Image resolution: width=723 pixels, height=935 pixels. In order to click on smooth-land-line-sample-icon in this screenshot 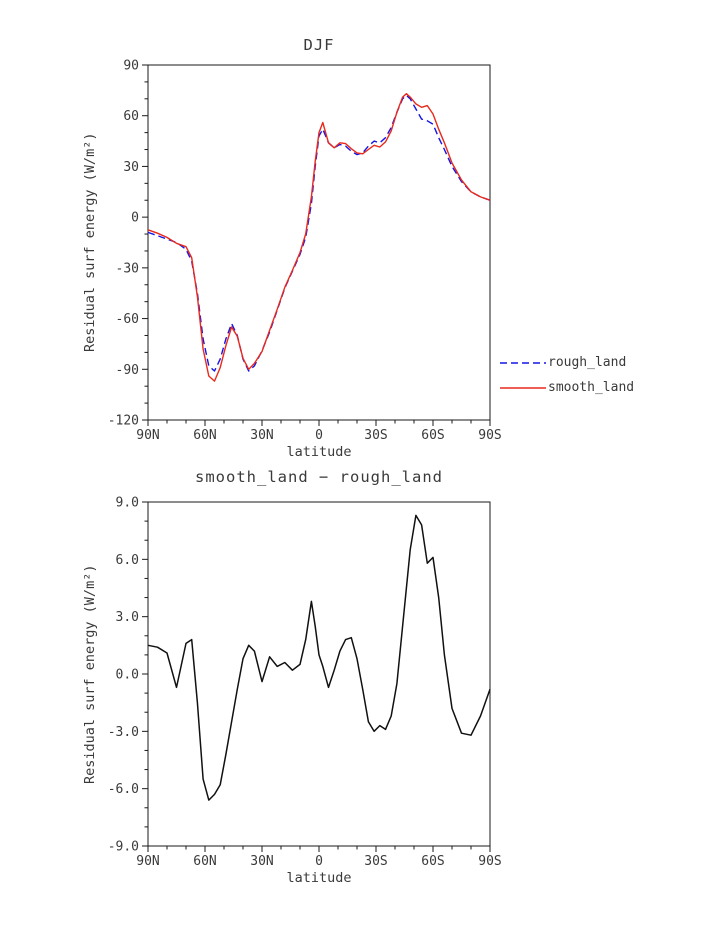, I will do `click(523, 387)`.